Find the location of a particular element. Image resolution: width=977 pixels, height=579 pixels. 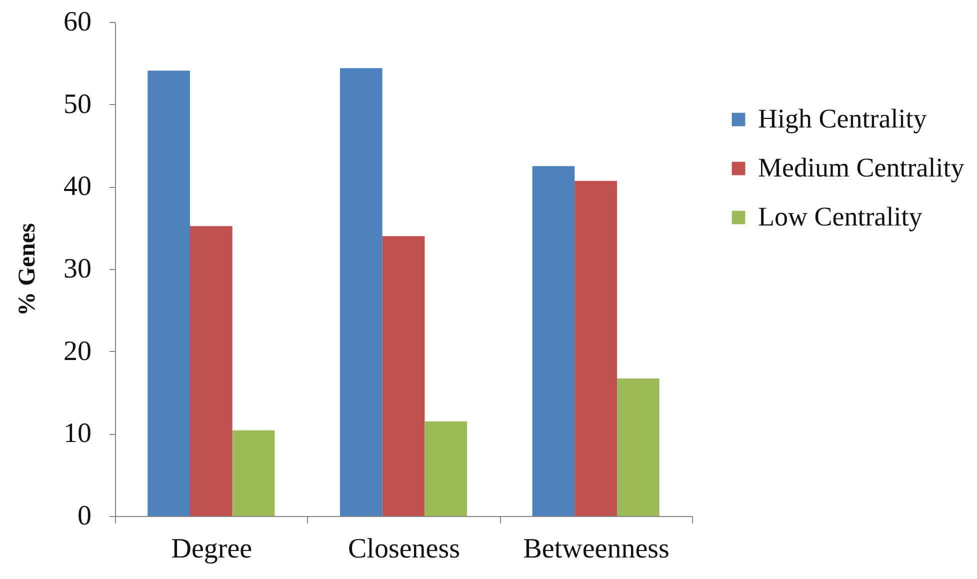

y-axis-title: % Genes is located at coordinates (27, 269).